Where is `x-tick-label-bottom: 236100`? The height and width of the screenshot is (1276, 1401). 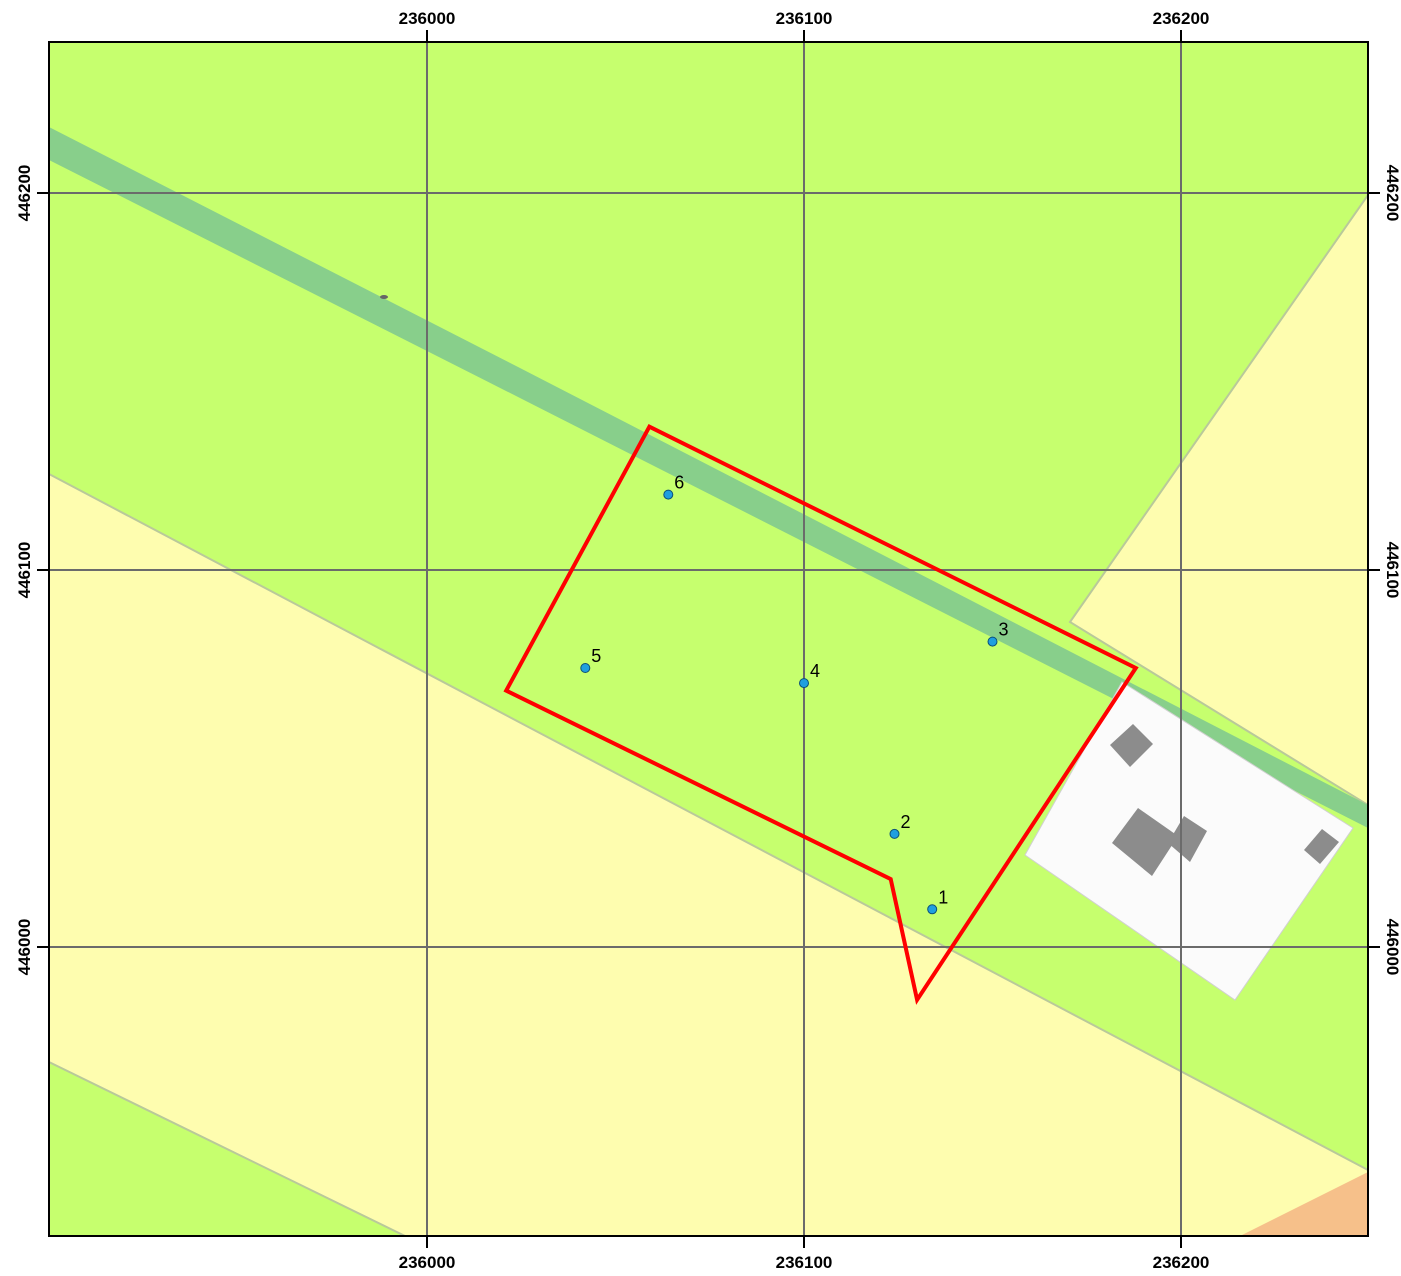
x-tick-label-bottom: 236100 is located at coordinates (804, 1262).